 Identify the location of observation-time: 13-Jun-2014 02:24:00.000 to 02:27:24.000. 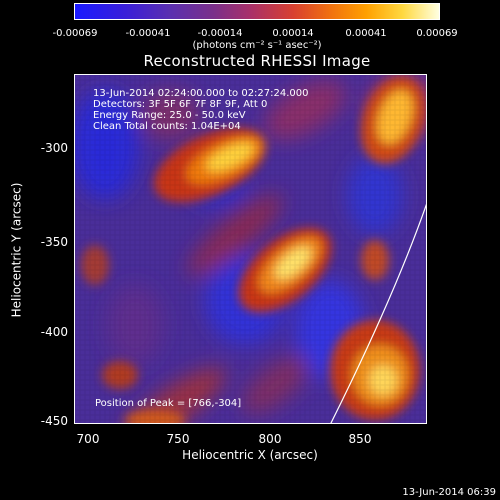
(201, 93).